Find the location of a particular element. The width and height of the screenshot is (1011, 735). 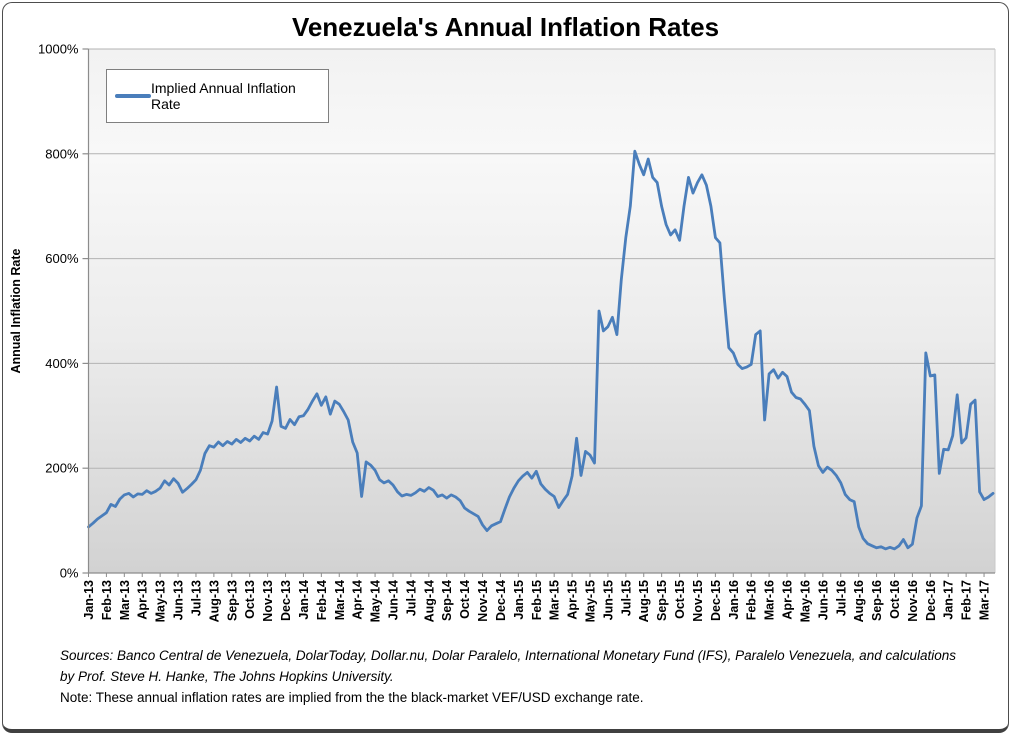

x-tick-label: Oct-14 is located at coordinates (465, 599).